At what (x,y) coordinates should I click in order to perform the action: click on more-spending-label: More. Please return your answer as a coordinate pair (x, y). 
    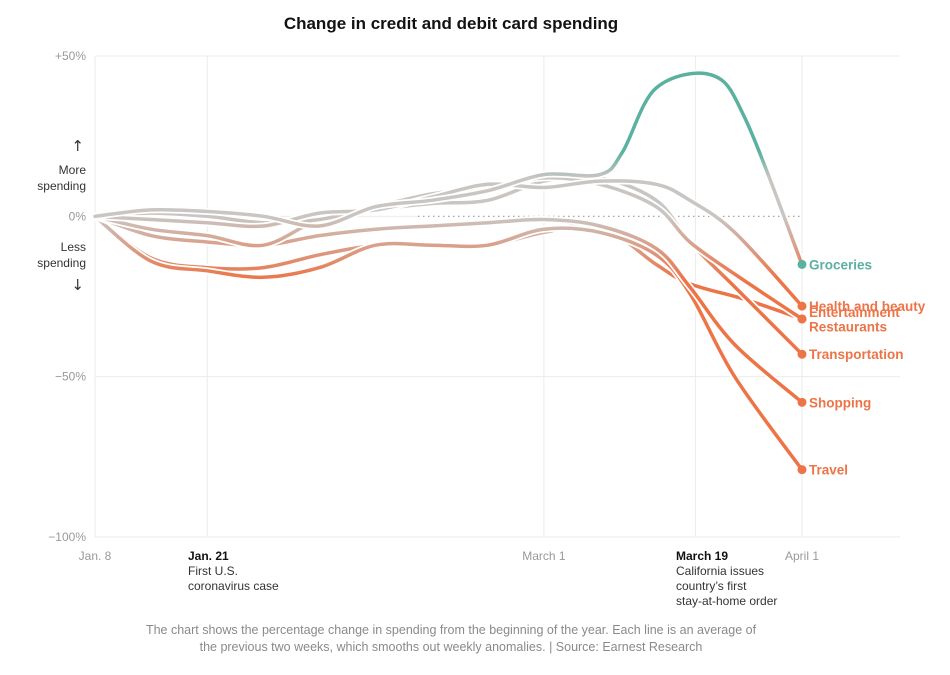
    Looking at the image, I should click on (73, 170).